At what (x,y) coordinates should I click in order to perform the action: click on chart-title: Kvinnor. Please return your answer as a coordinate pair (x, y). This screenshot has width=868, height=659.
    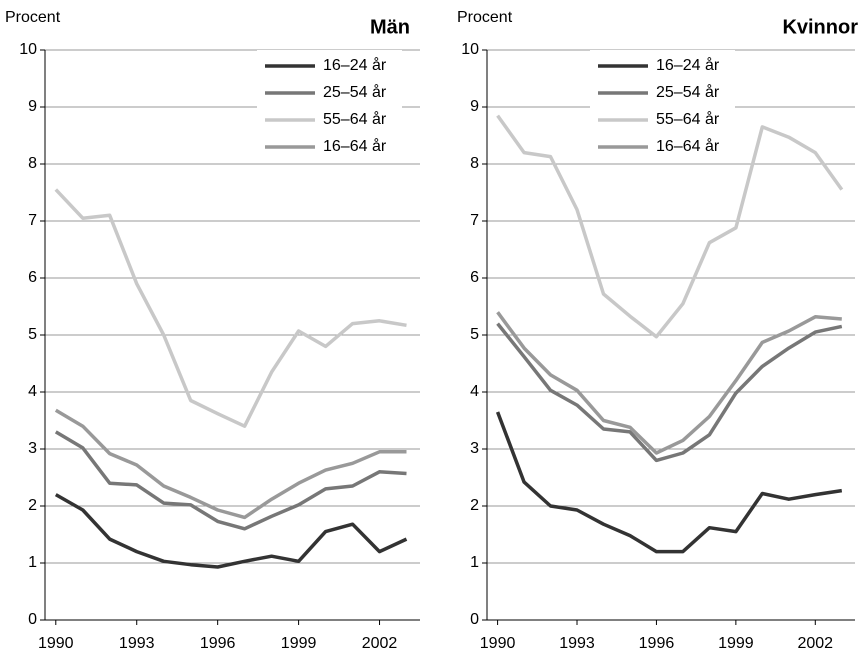
    Looking at the image, I should click on (820, 27).